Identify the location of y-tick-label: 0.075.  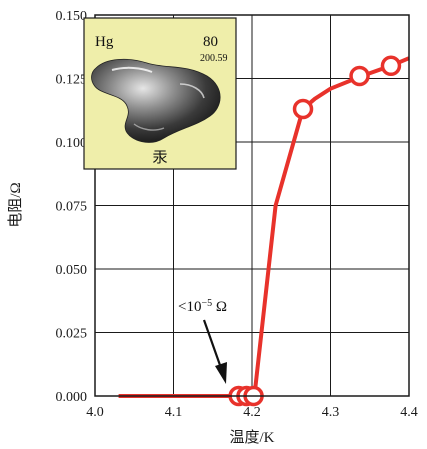
(72, 207).